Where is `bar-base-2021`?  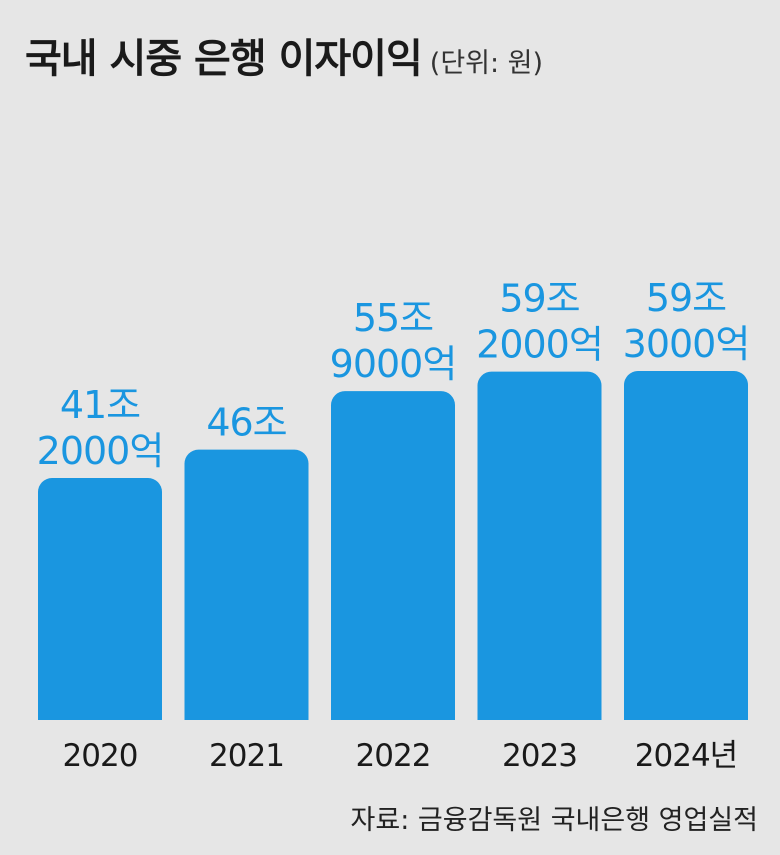
bar-base-2021 is located at coordinates (246, 712).